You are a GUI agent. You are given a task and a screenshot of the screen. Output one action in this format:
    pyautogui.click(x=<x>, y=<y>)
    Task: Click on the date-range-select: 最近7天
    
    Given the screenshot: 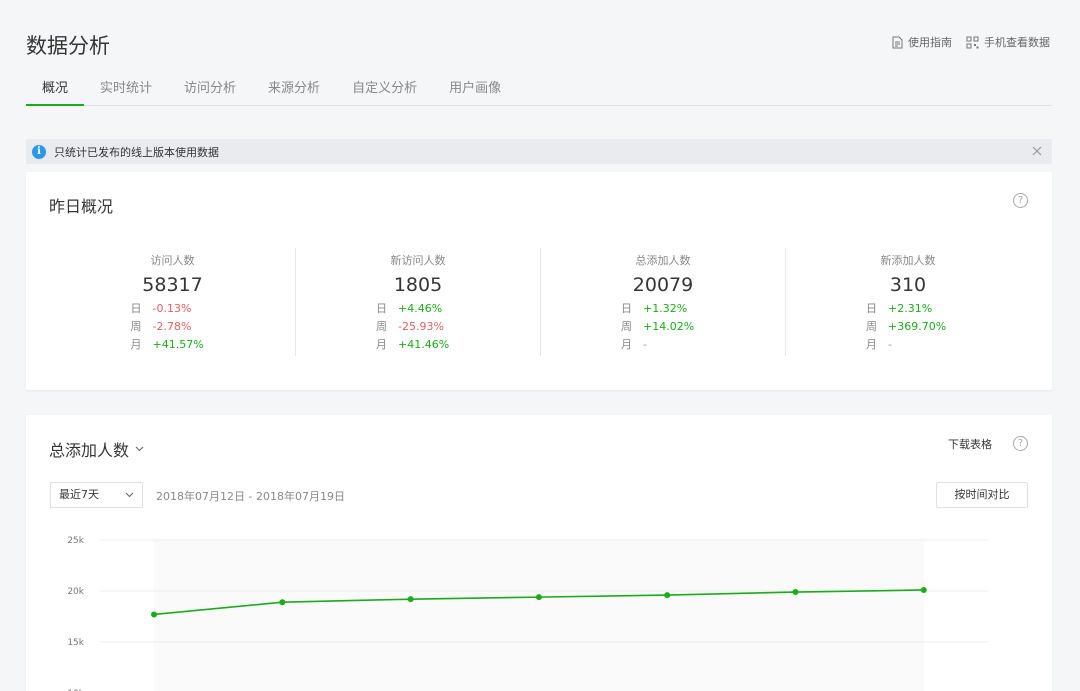 What is the action you would take?
    pyautogui.click(x=96, y=495)
    